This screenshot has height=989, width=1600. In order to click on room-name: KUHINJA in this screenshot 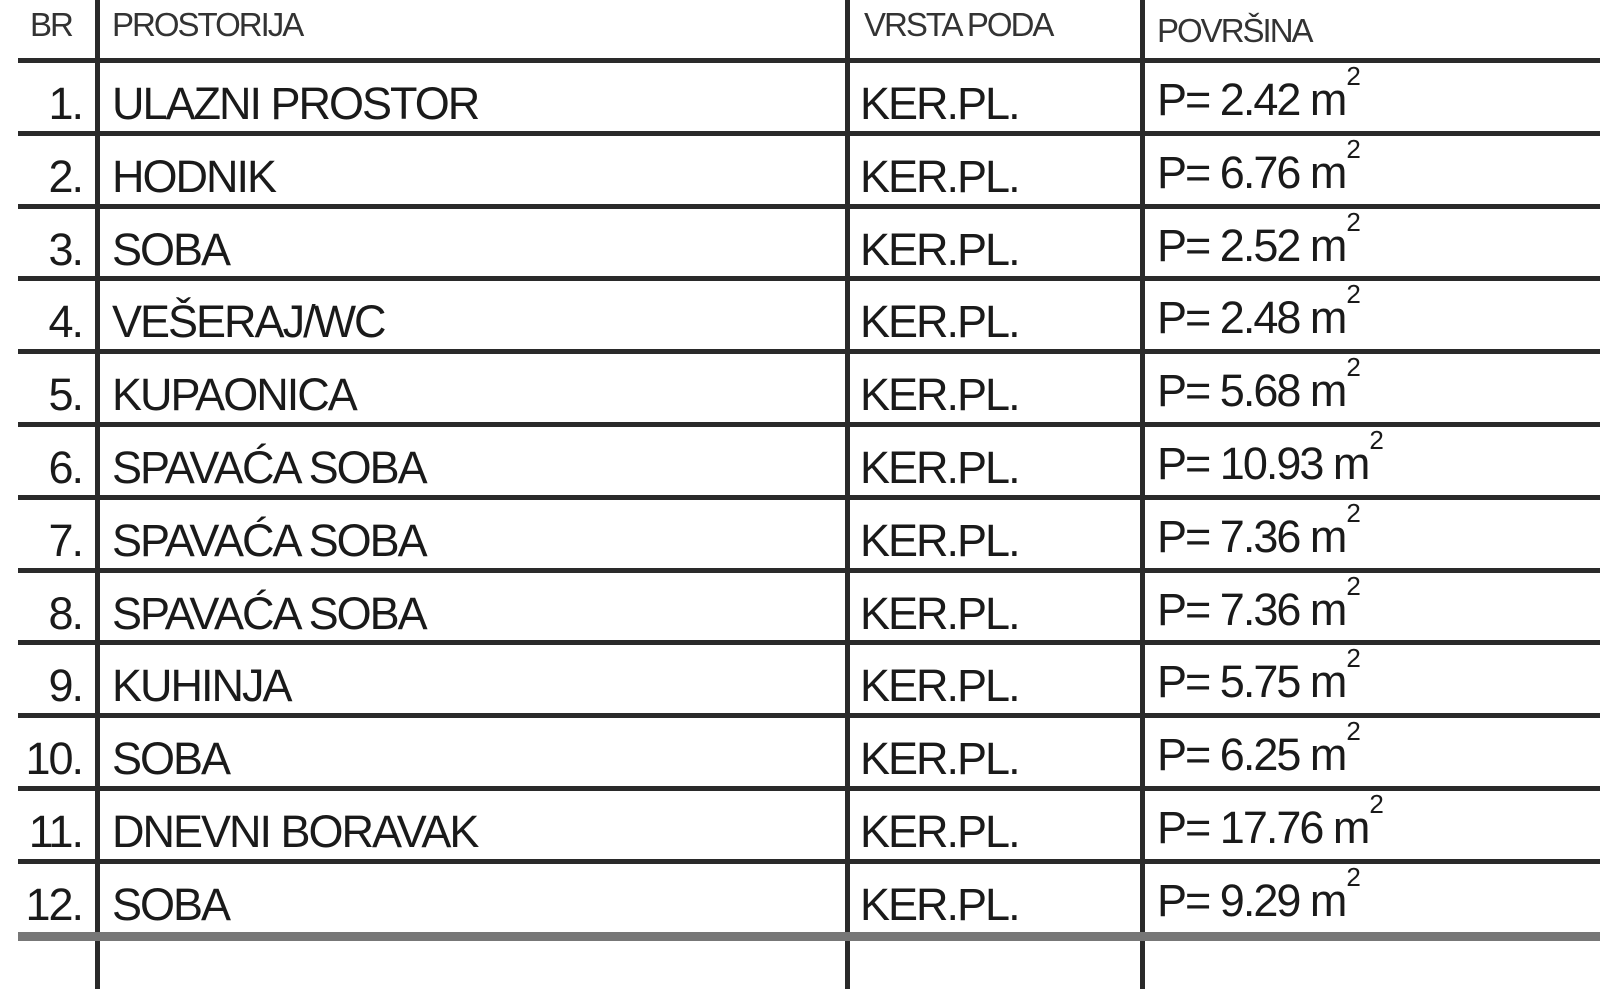, I will do `click(202, 686)`.